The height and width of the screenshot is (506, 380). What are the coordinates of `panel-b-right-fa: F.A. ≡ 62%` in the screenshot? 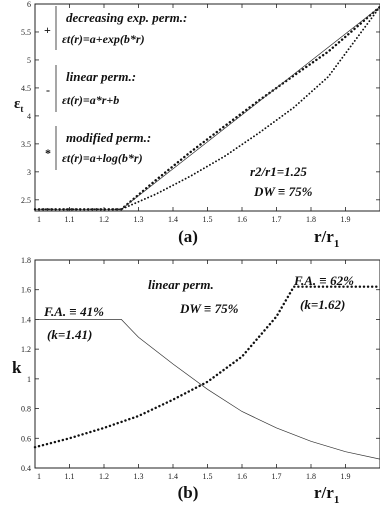 It's located at (323, 280).